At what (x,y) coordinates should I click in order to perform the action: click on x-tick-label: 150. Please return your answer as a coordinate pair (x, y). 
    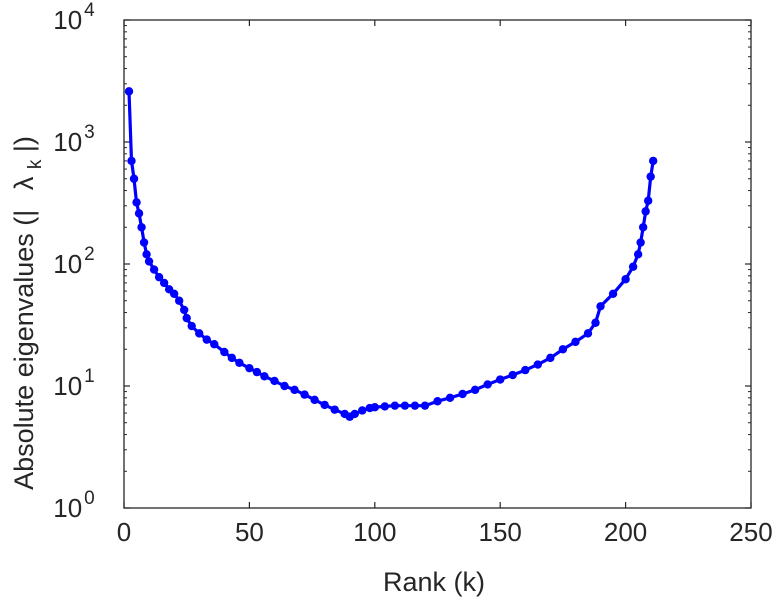
    Looking at the image, I should click on (500, 532).